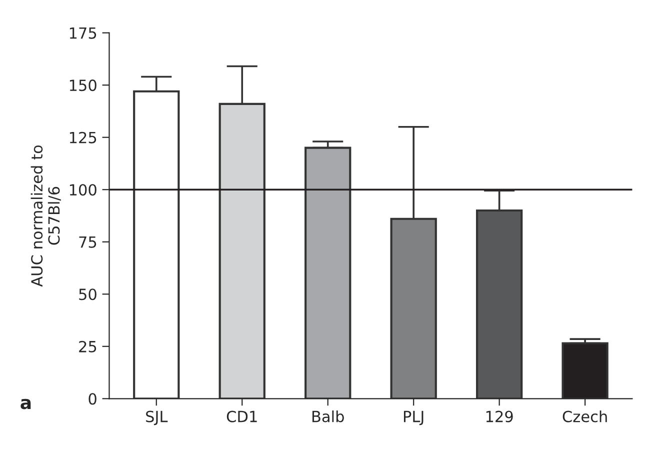 The height and width of the screenshot is (469, 662). What do you see at coordinates (87, 346) in the screenshot?
I see `y-tick-label: 25` at bounding box center [87, 346].